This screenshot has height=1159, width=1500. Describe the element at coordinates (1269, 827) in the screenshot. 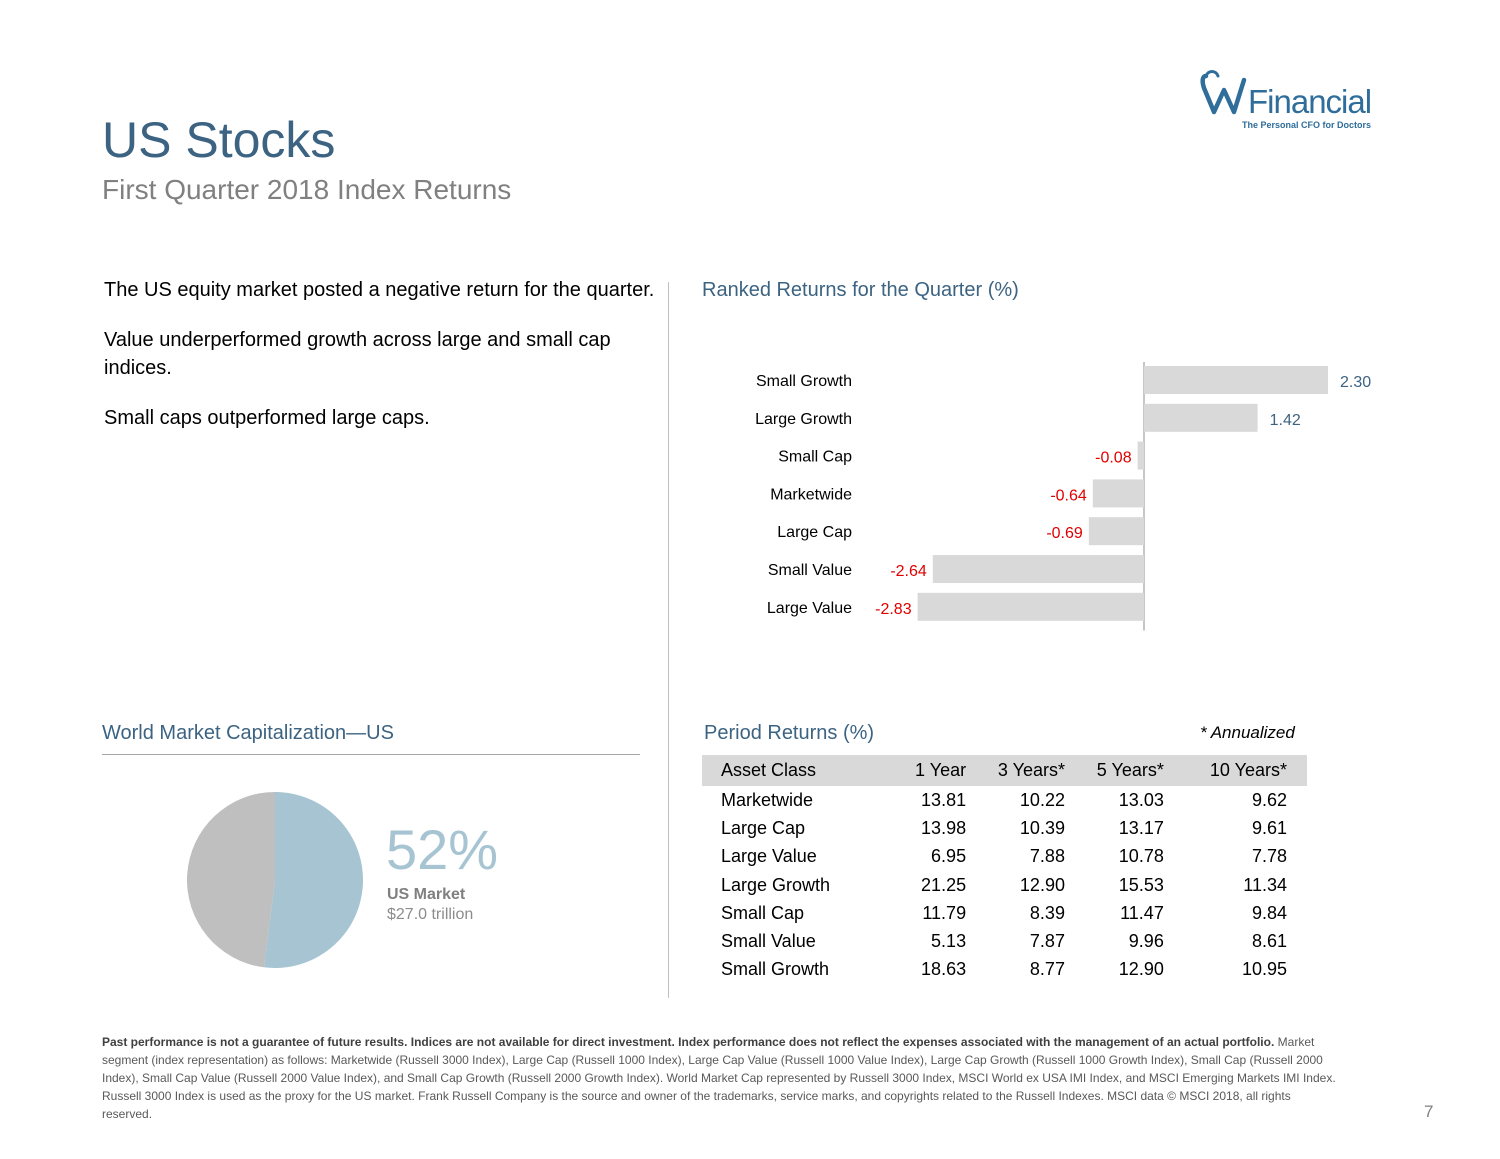

I see `return-cell: 9.61` at that location.